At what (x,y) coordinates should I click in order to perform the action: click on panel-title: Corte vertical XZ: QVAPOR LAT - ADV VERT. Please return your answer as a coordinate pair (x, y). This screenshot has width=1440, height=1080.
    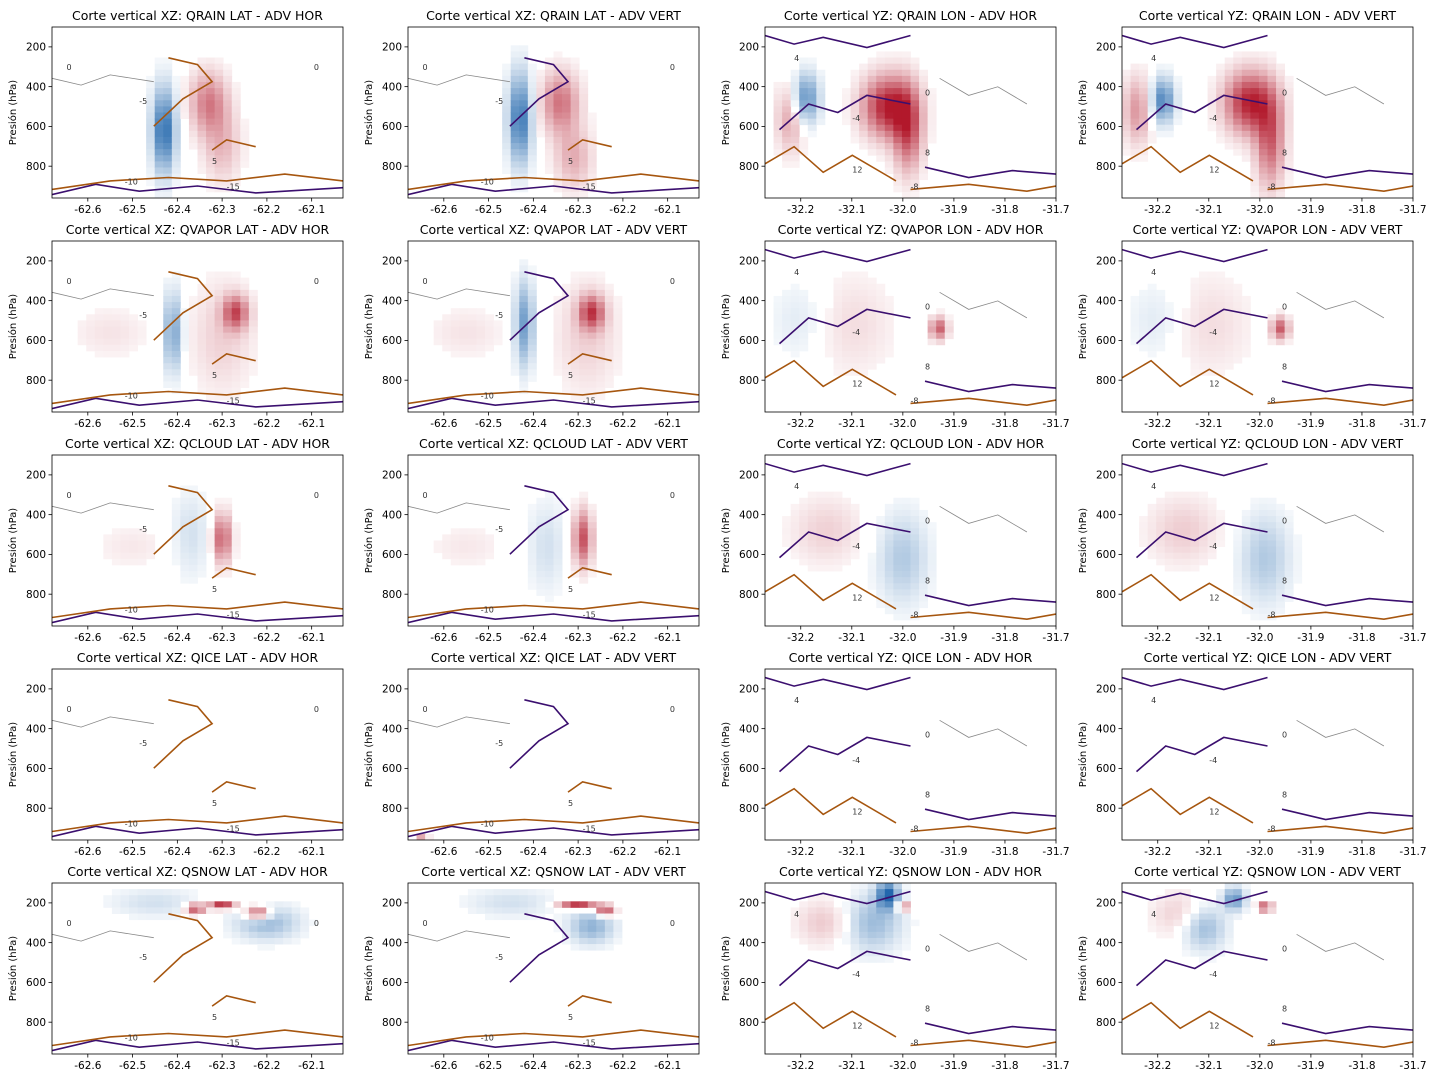
    Looking at the image, I should click on (554, 229).